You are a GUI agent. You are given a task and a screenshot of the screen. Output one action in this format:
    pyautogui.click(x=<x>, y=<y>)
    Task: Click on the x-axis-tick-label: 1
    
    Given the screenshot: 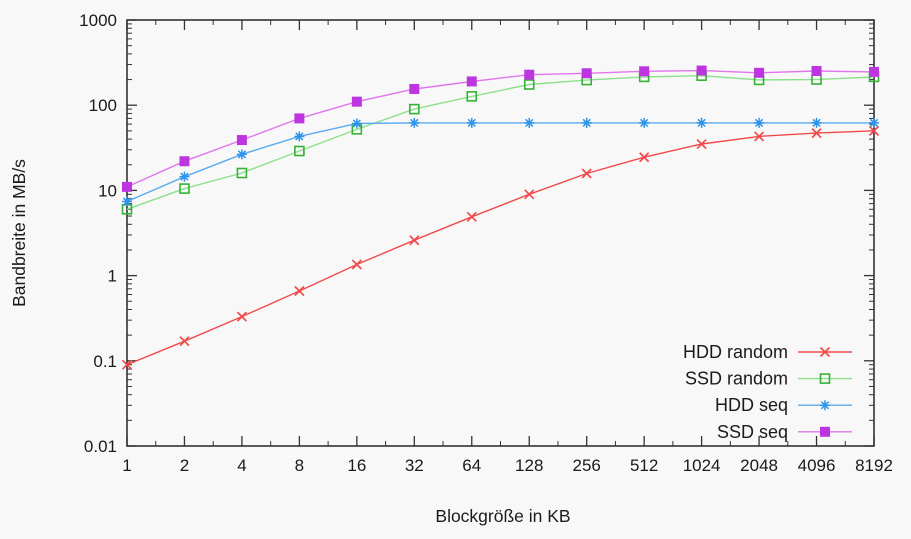 What is the action you would take?
    pyautogui.click(x=126, y=465)
    